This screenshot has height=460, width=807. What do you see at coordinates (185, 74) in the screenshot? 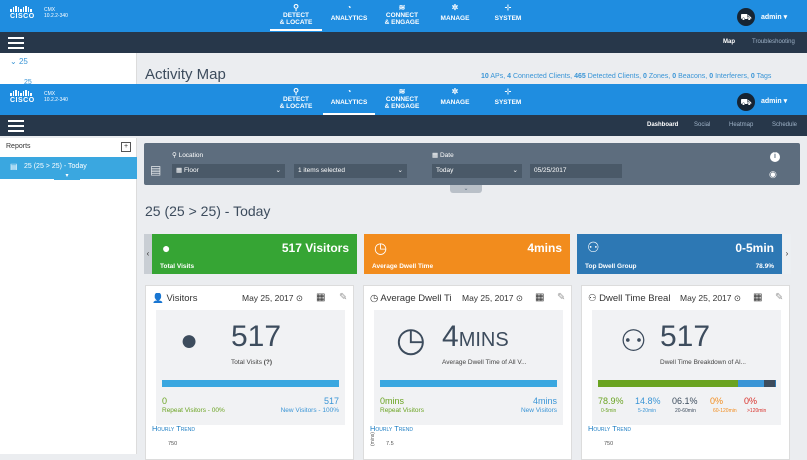
I see `back-page-title: Activity Map` at bounding box center [185, 74].